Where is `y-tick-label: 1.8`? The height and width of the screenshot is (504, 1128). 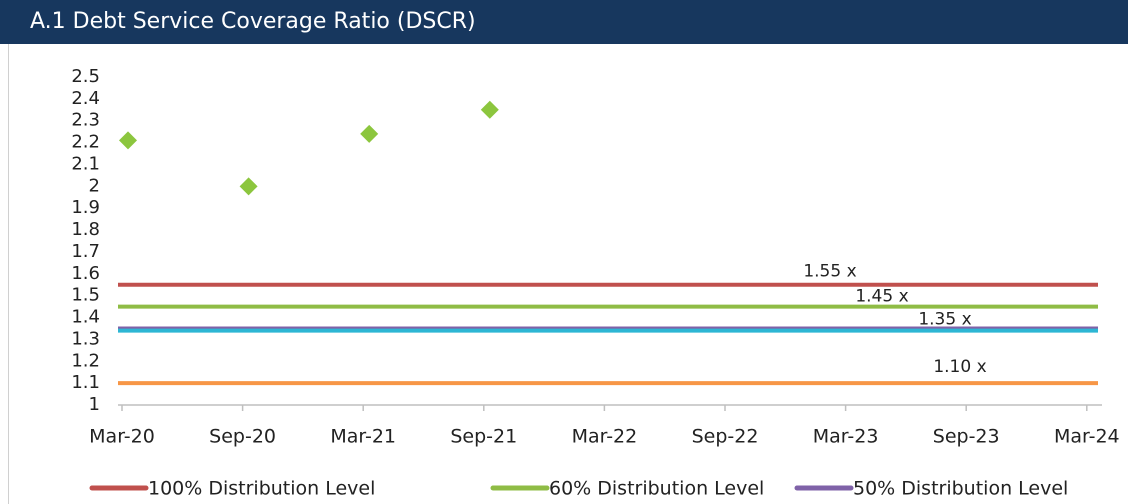
y-tick-label: 1.8 is located at coordinates (85, 229).